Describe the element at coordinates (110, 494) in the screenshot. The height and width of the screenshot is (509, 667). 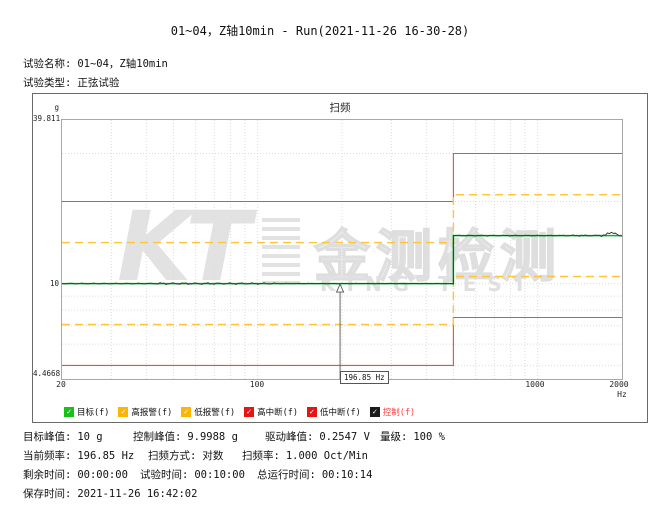
I see `save-time: 保存时间: 2021-11-26 16:42:02` at that location.